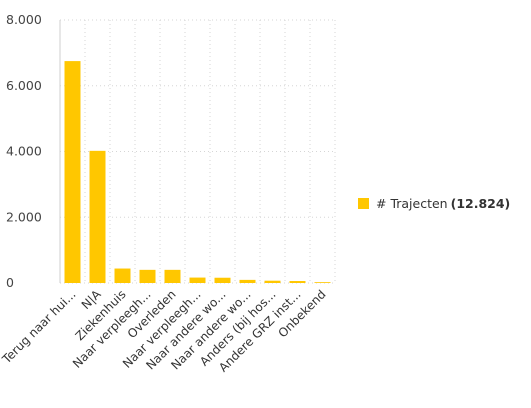  What do you see at coordinates (24, 151) in the screenshot?
I see `y-tick-label: 4.000` at bounding box center [24, 151].